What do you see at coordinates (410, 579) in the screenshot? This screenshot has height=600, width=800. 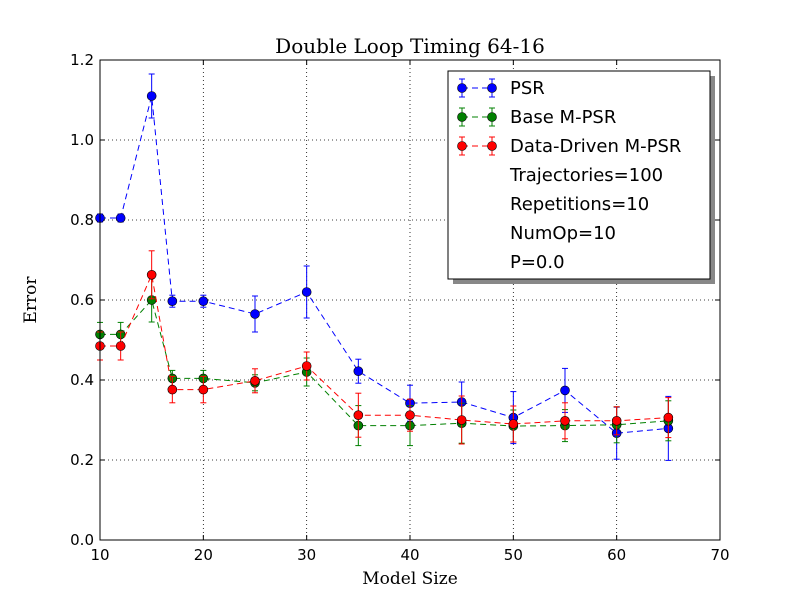 I see `x-axis-label: Model Size` at bounding box center [410, 579].